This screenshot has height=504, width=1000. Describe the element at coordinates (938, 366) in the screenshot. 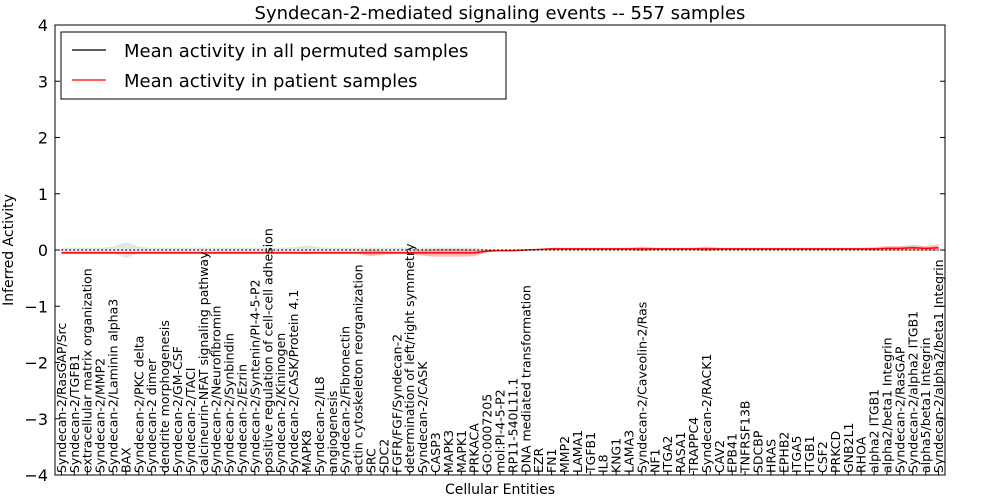

I see `x-tick-label: Syndecan-2/alpha2/beta1 Integrin` at that location.